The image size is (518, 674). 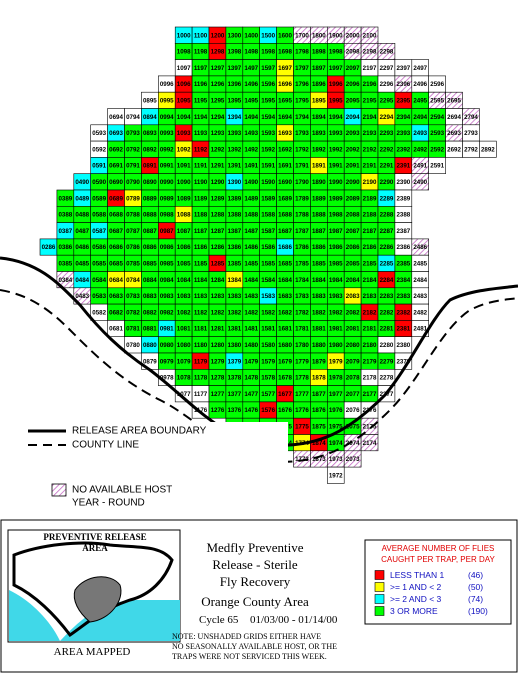 What do you see at coordinates (167, 100) in the screenshot?
I see `grid-cell-label: 0995` at bounding box center [167, 100].